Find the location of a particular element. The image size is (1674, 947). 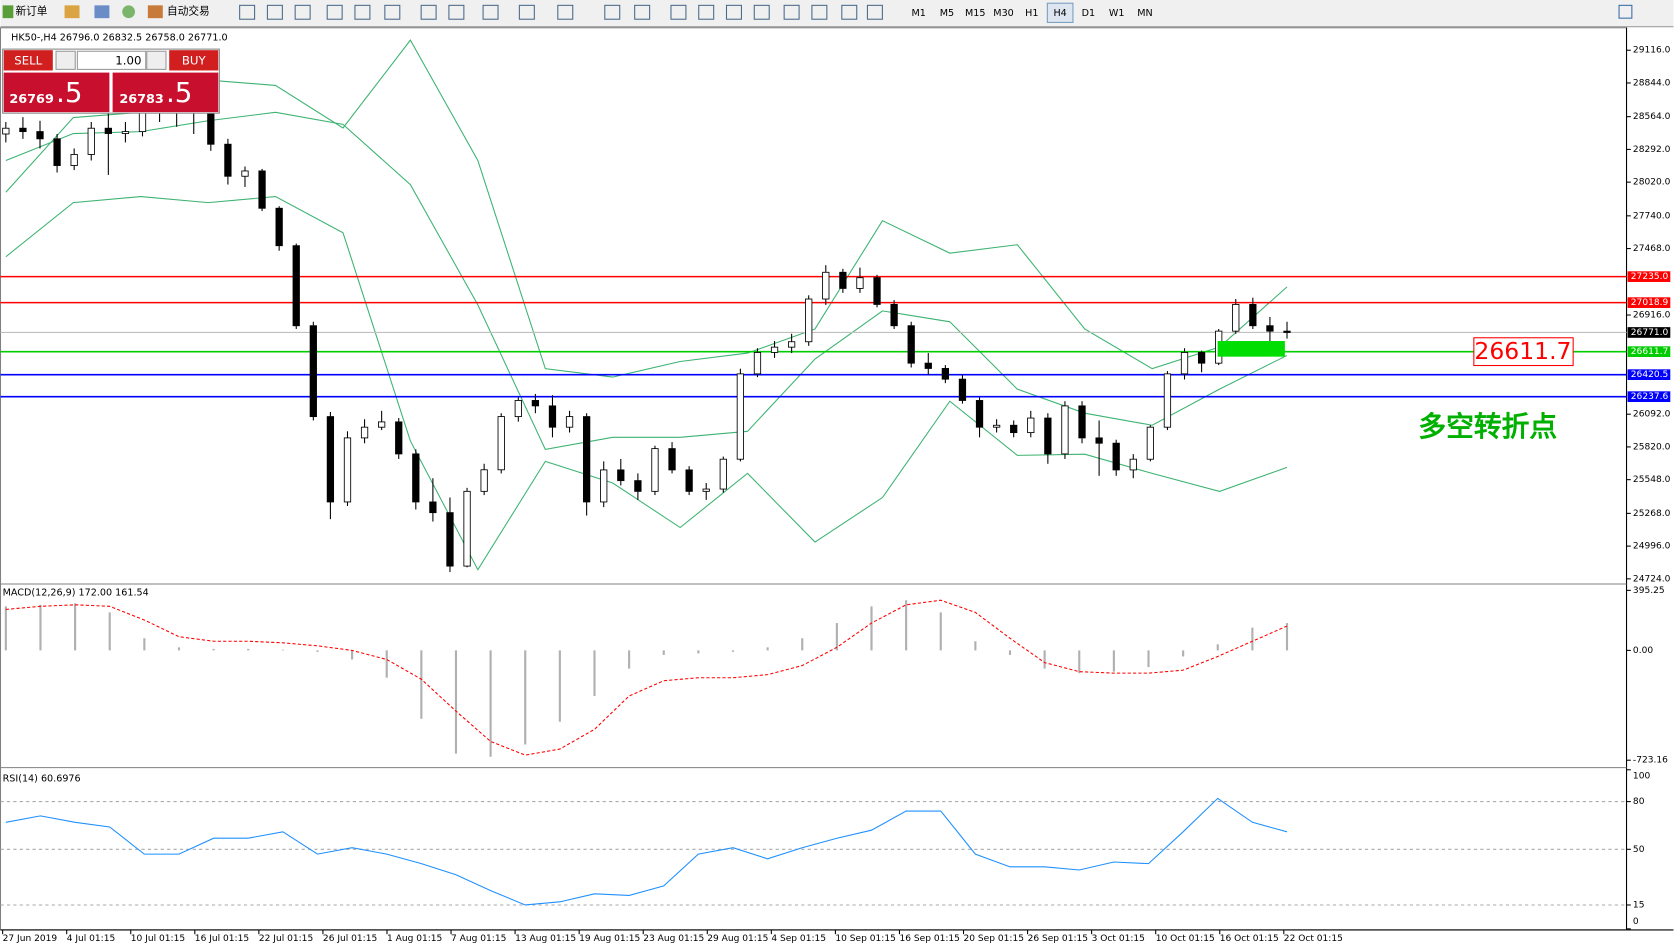

lot-up is located at coordinates (156, 60).